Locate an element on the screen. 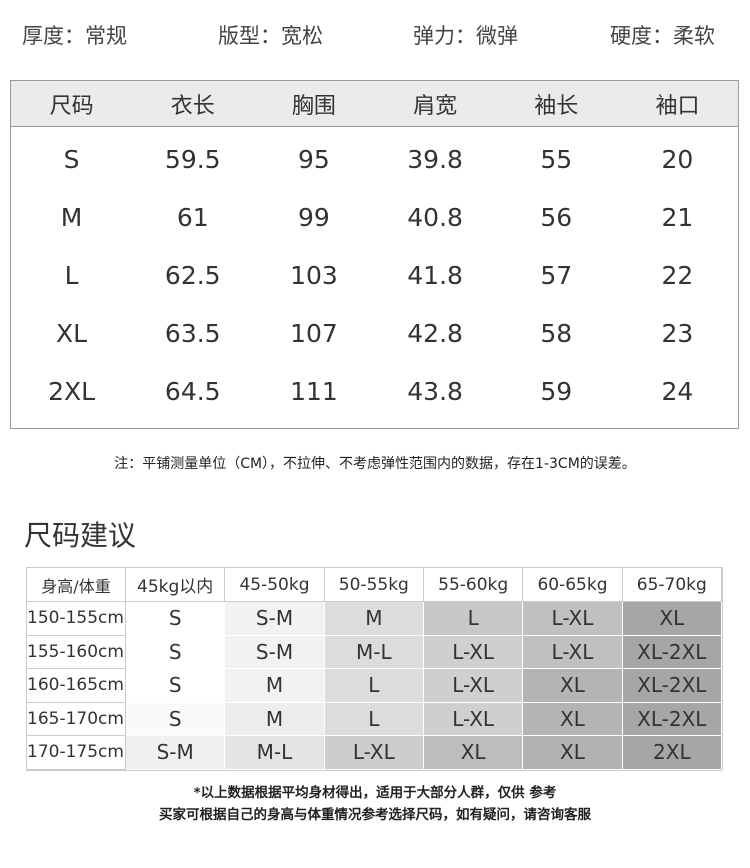 Image resolution: width=750 pixels, height=868 pixels. attribute-fit: 版型：宽松 is located at coordinates (270, 36).